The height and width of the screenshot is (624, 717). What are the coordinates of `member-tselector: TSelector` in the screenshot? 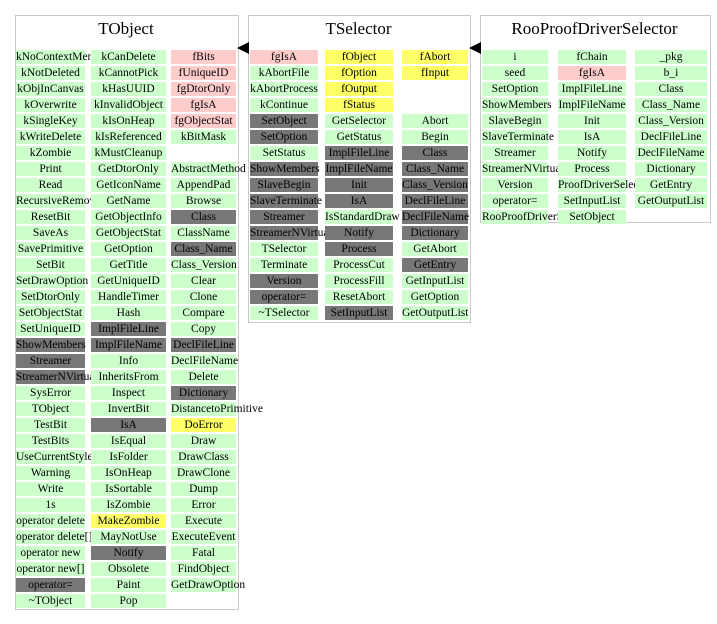 It's located at (284, 249).